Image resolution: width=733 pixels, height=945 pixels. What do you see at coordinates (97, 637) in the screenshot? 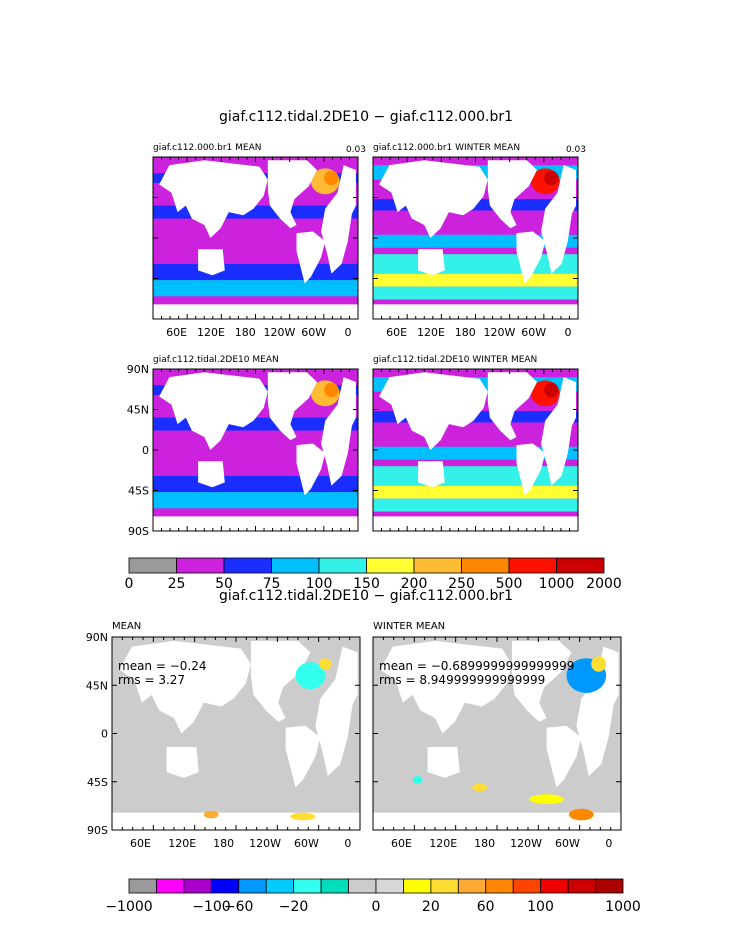
I see `bottom-panel-1-ytick-label: 90N` at bounding box center [97, 637].